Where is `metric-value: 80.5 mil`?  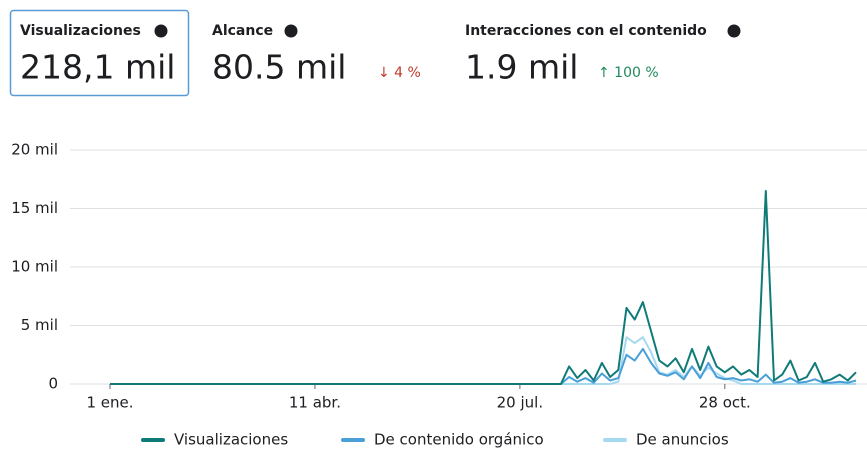 metric-value: 80.5 mil is located at coordinates (279, 67).